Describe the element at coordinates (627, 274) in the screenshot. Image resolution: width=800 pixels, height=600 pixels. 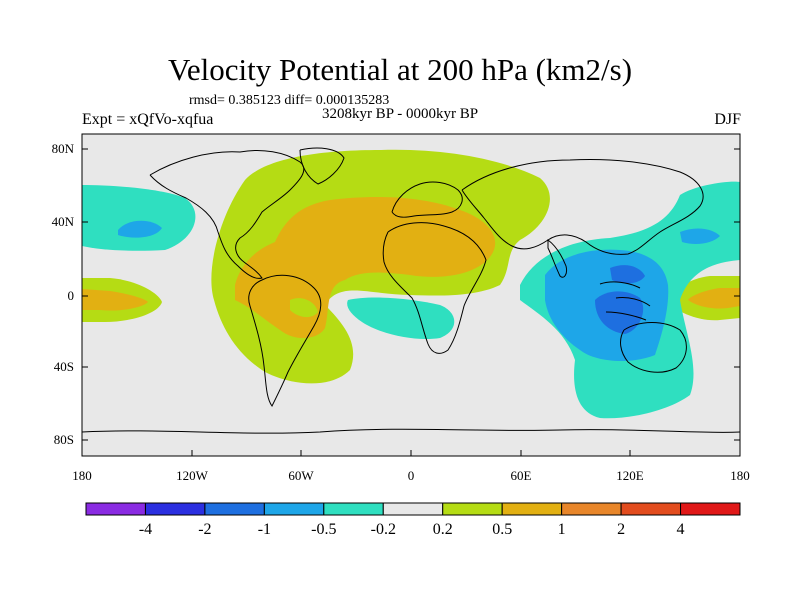
I see `contour-negative-1b` at that location.